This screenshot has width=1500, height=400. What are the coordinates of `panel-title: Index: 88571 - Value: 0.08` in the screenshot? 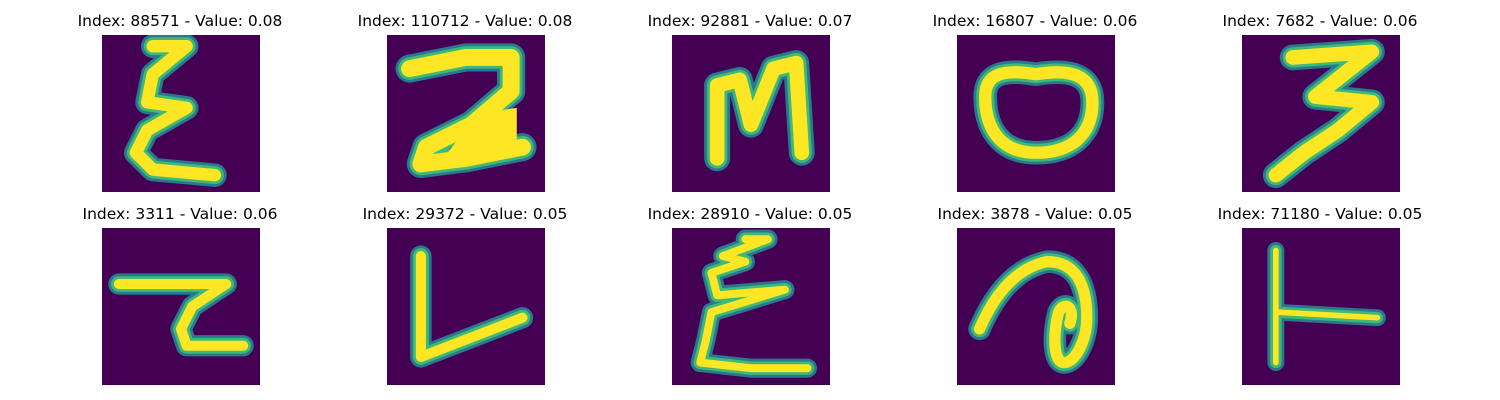 It's located at (180, 21).